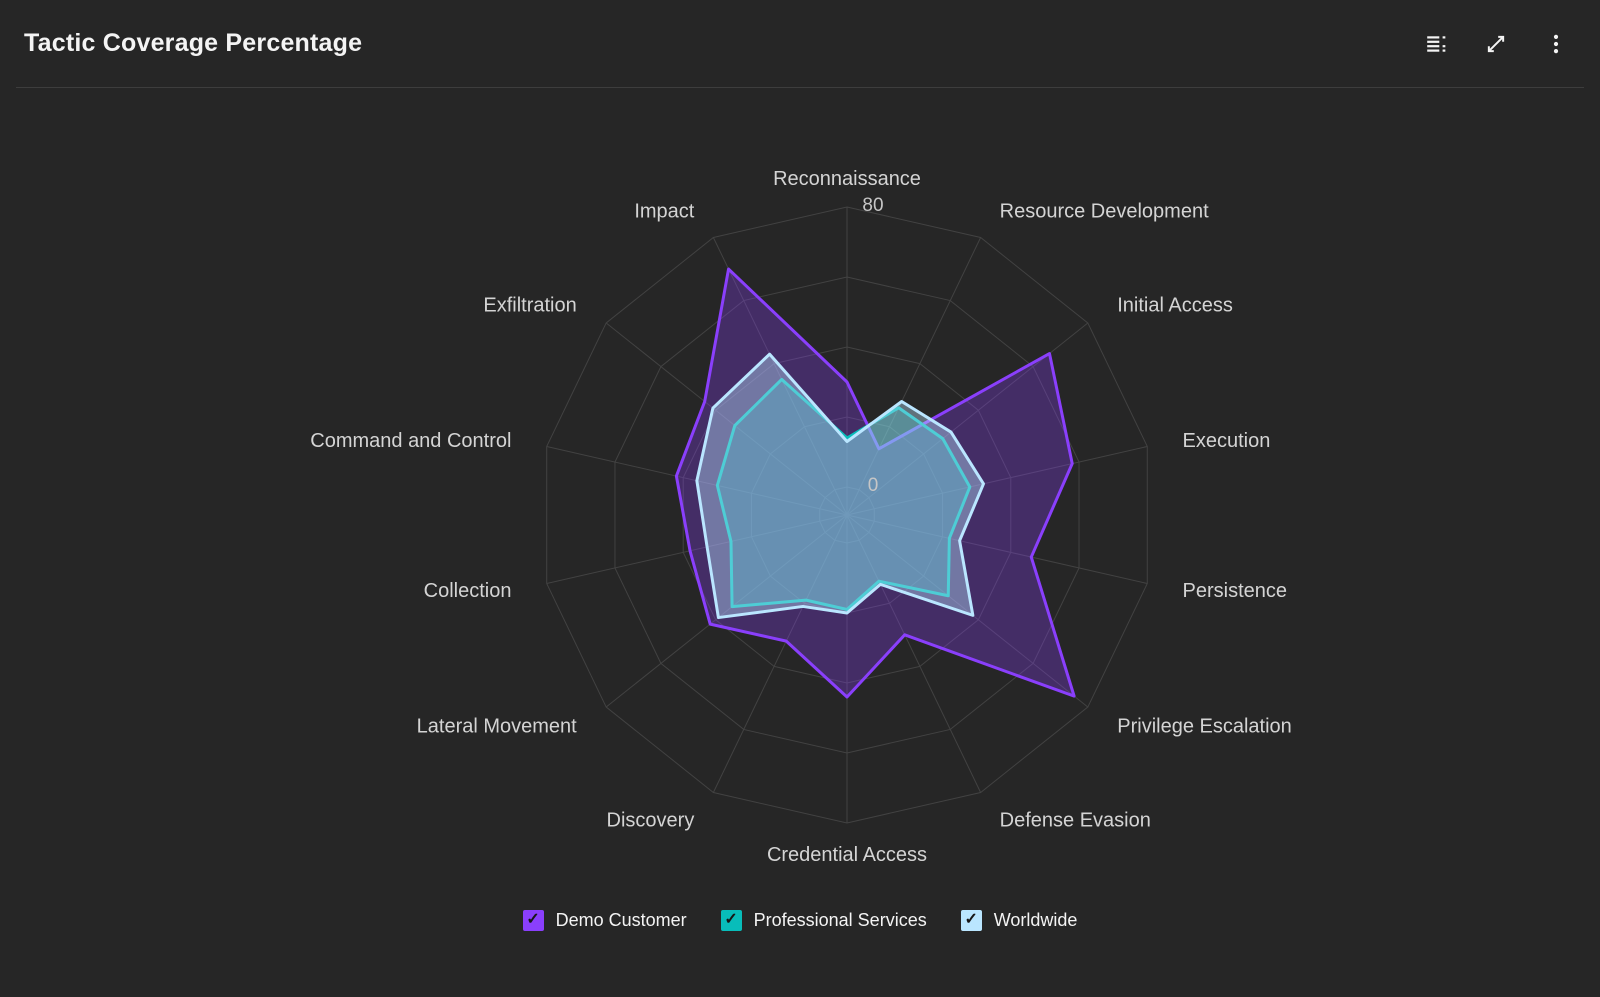 This screenshot has width=1600, height=997. Describe the element at coordinates (621, 919) in the screenshot. I see `legend-label: Demo Customer` at that location.